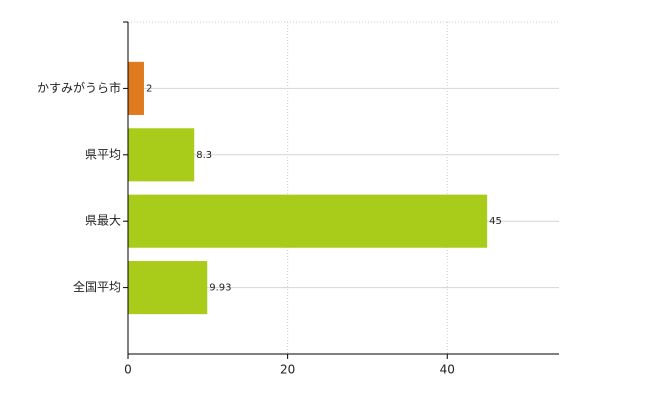  I want to click on value-label: 45, so click(495, 221).